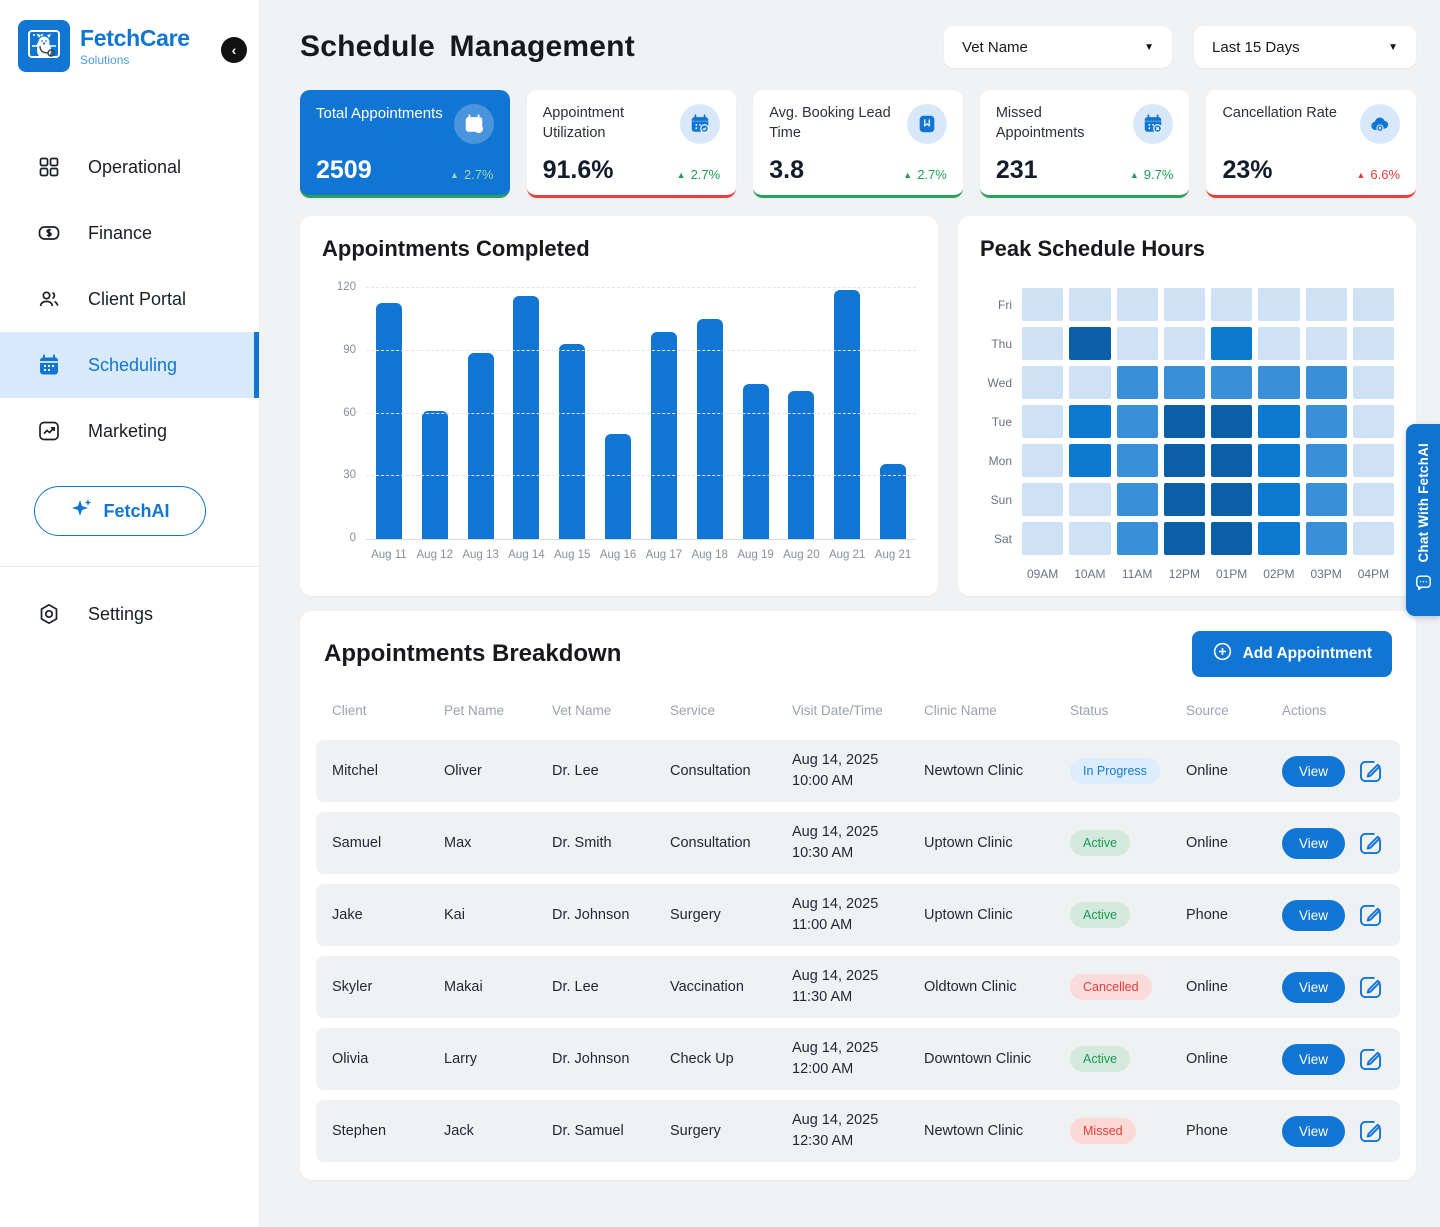  What do you see at coordinates (1207, 710) in the screenshot?
I see `table-column-header: Source` at bounding box center [1207, 710].